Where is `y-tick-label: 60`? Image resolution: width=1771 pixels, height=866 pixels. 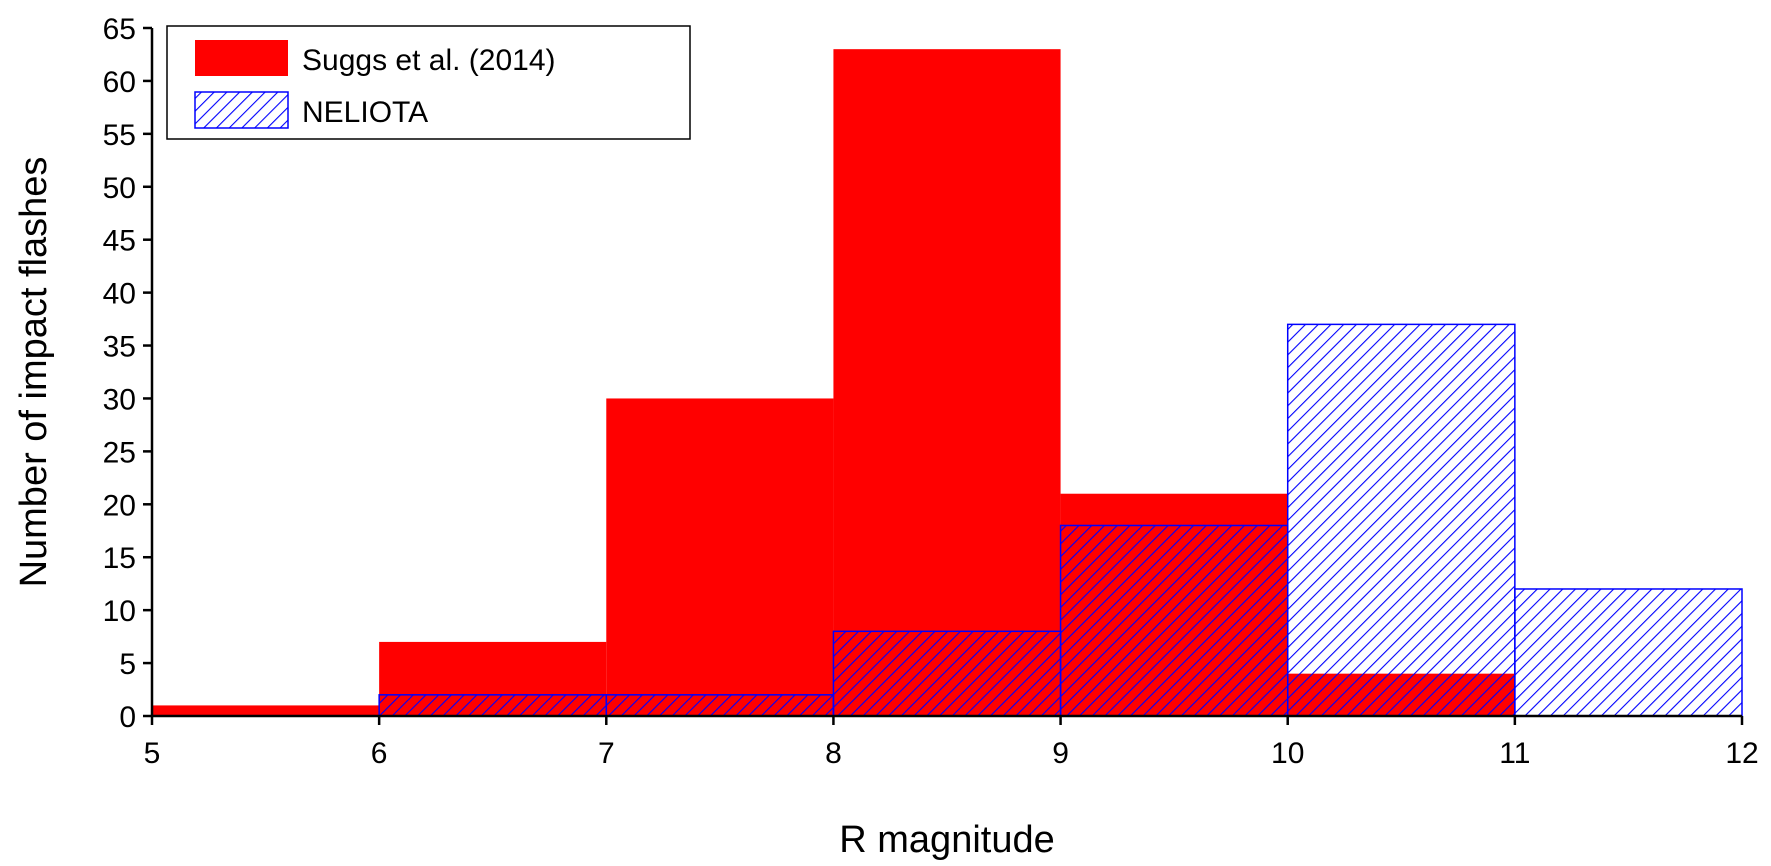
y-tick-label: 60 is located at coordinates (119, 82).